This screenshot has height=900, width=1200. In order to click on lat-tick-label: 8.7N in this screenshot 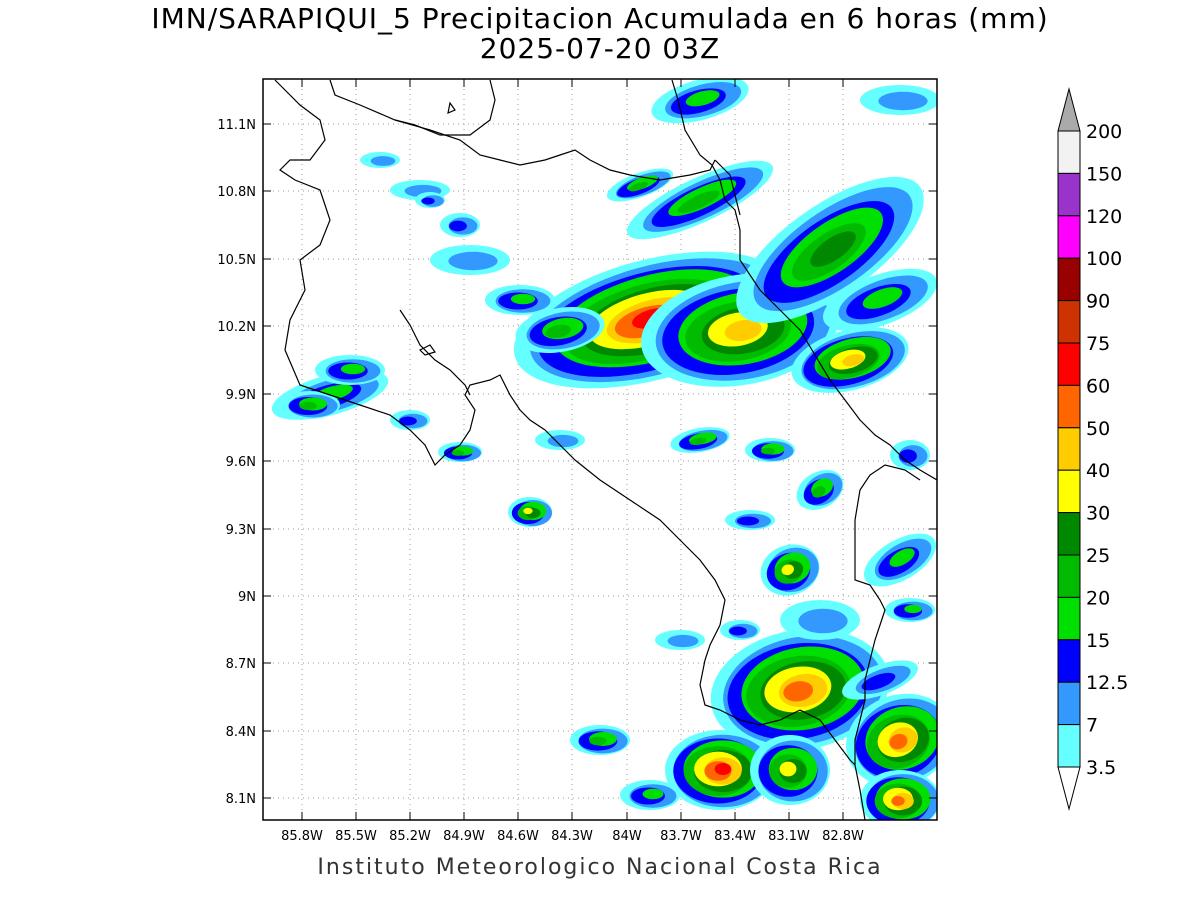, I will do `click(241, 664)`.